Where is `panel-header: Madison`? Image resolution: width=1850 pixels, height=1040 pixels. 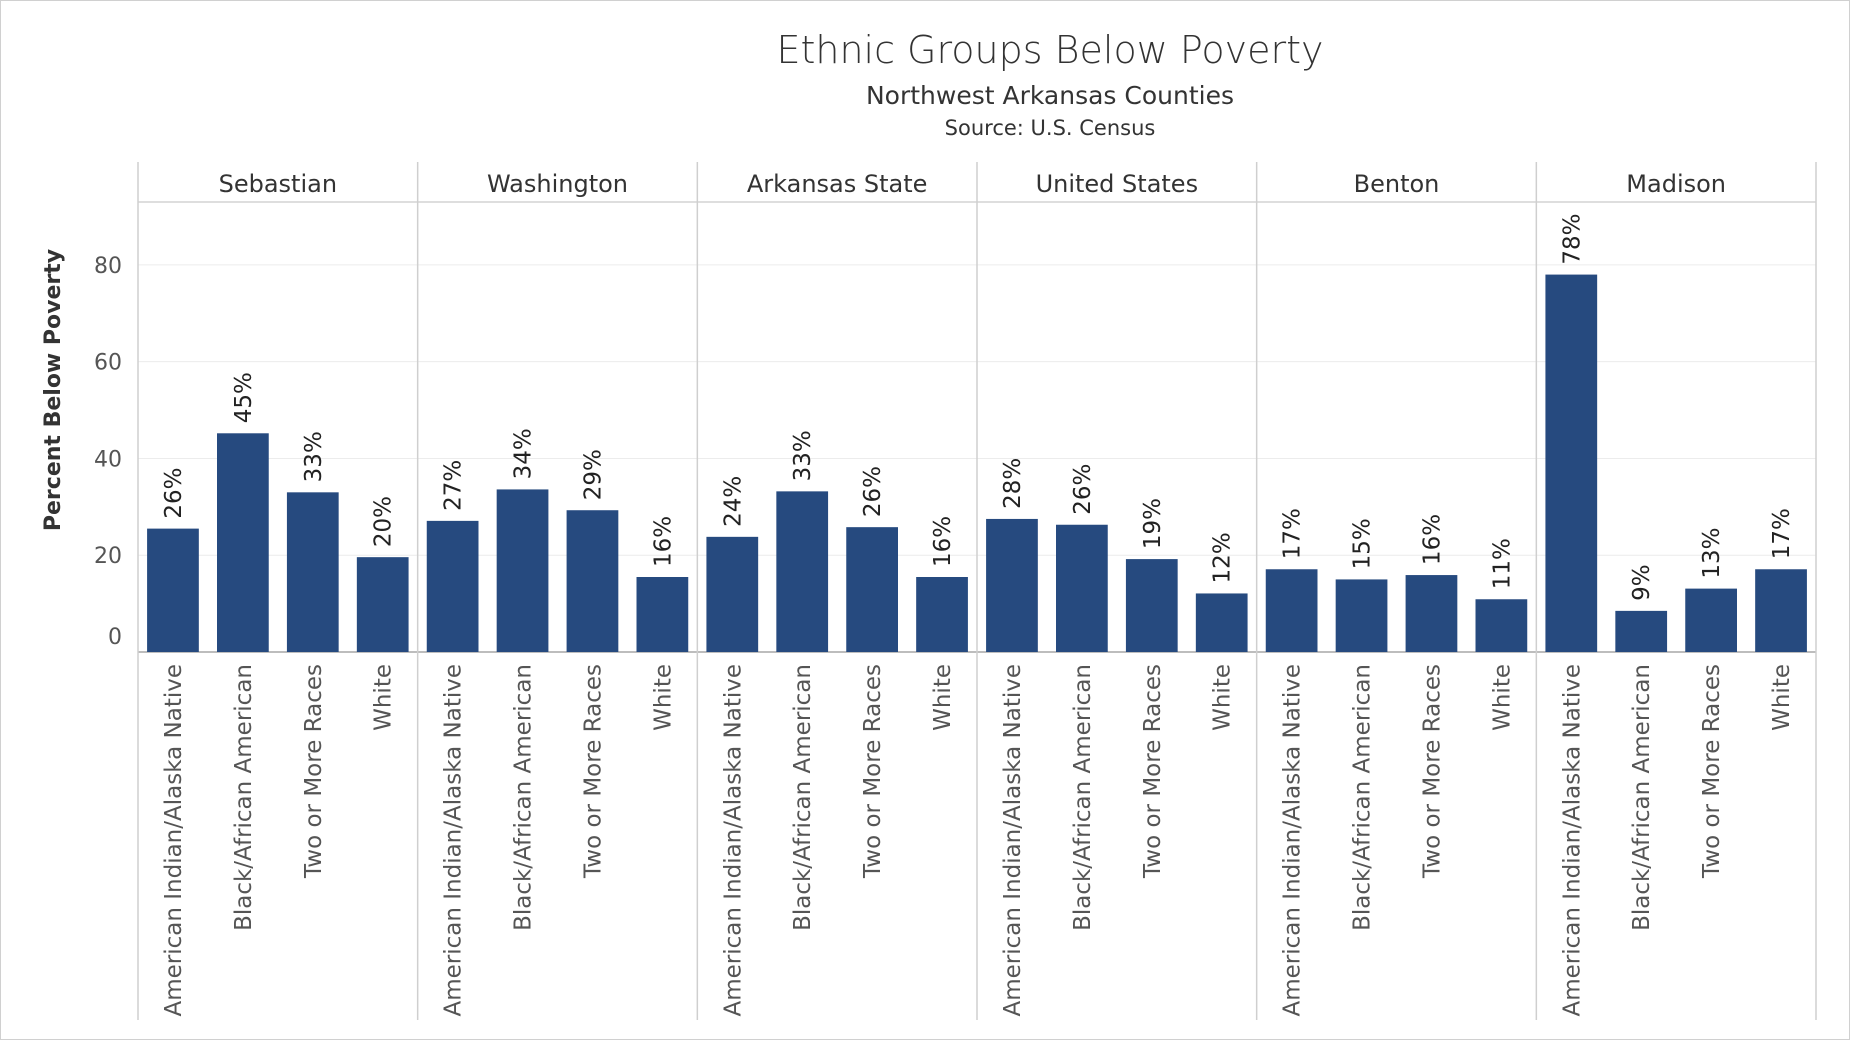
panel-header: Madison is located at coordinates (1676, 184).